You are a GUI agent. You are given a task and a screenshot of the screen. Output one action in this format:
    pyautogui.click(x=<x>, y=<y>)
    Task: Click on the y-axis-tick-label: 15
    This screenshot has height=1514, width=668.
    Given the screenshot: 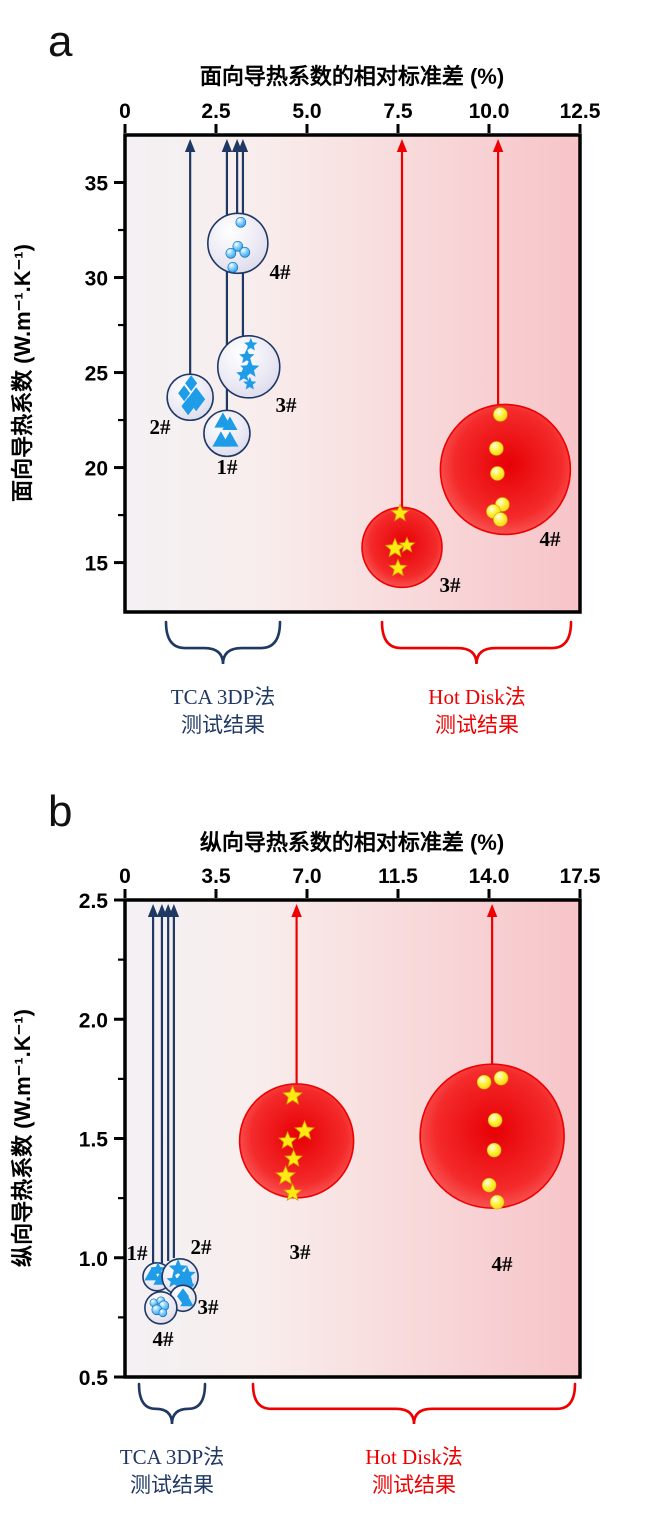 What is the action you would take?
    pyautogui.click(x=97, y=564)
    